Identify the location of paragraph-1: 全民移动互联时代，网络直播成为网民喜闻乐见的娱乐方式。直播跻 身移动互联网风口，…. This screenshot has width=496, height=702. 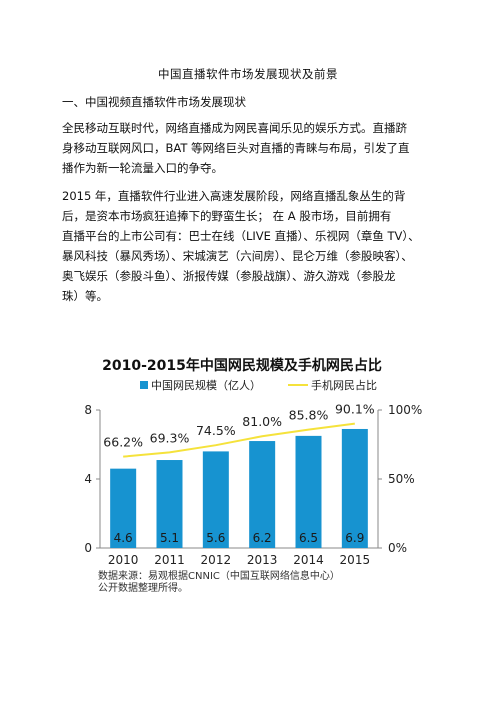
(249, 148).